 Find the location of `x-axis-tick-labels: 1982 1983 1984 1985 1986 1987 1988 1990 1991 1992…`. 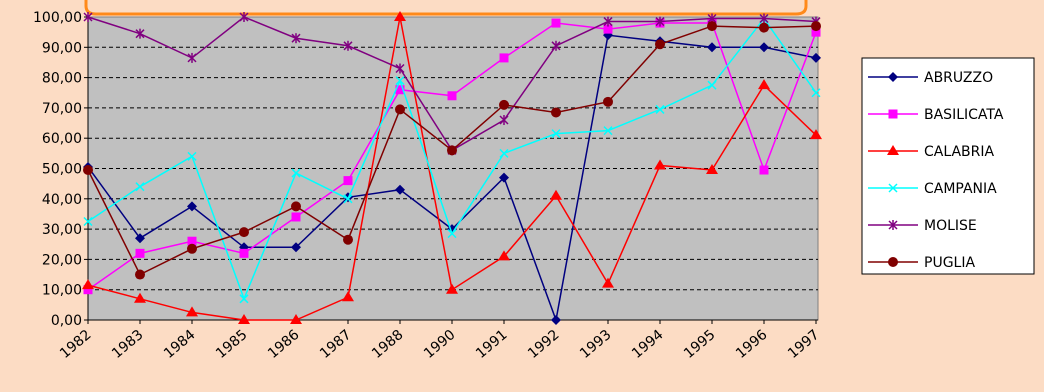

x-axis-tick-labels: 1982 1983 1984 1985 1986 1987 1988 1990 1991 1992… is located at coordinates (440, 344).